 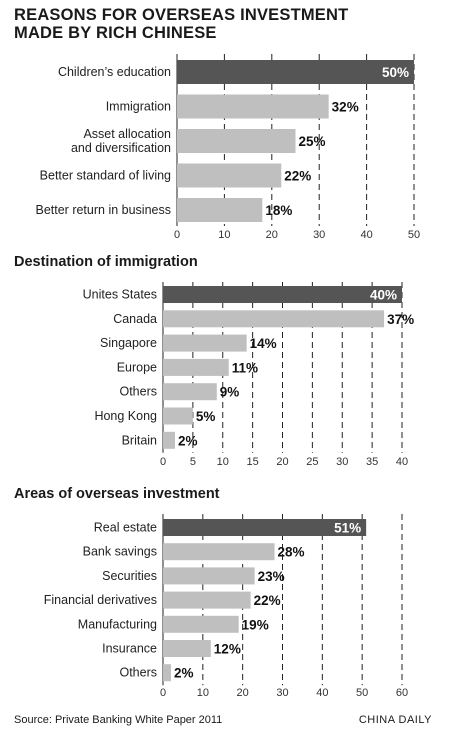 What do you see at coordinates (118, 720) in the screenshot?
I see `source-note: Source: Private Banking White Paper 2011` at bounding box center [118, 720].